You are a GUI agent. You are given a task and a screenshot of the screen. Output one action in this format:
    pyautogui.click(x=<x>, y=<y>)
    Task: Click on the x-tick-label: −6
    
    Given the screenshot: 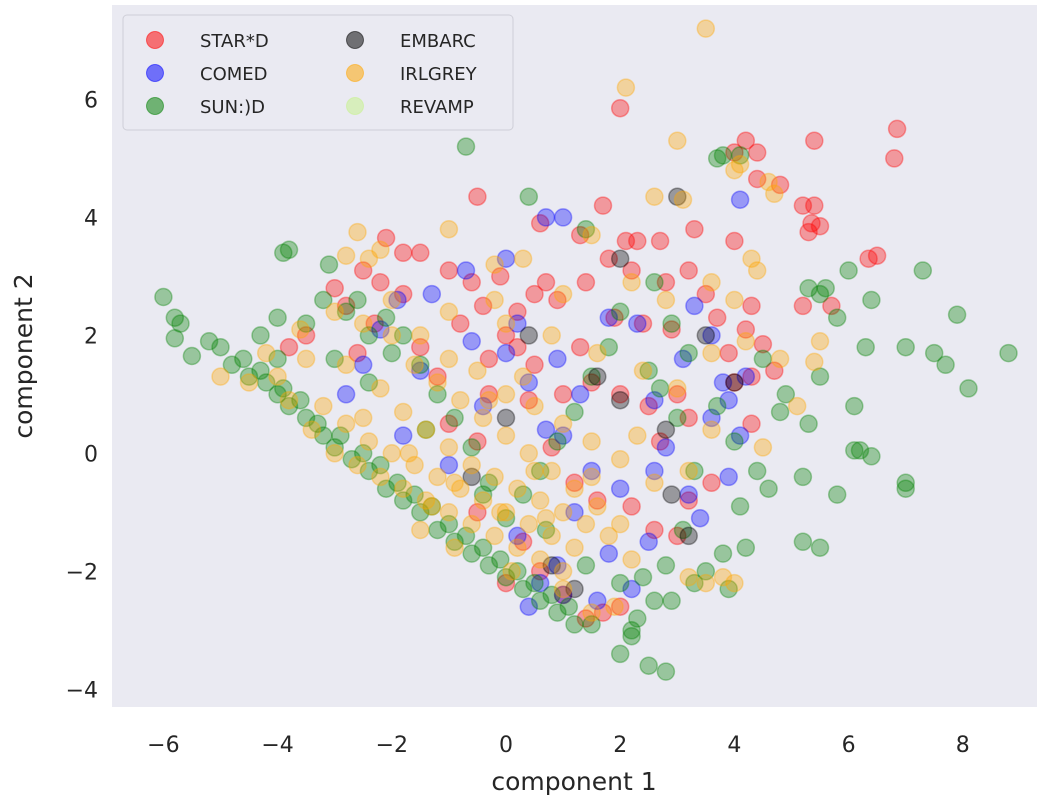 What is the action you would take?
    pyautogui.click(x=163, y=745)
    